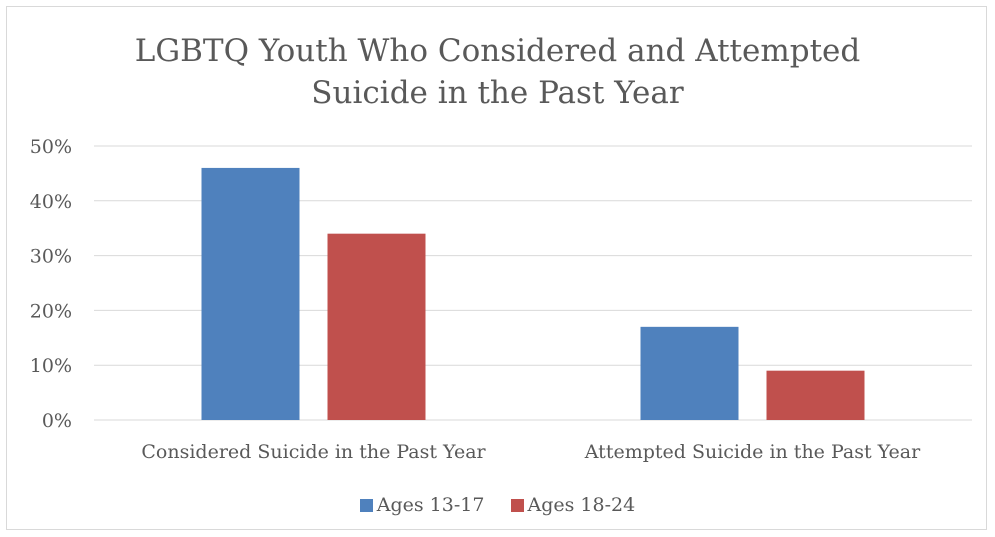 This screenshot has height=537, width=995. I want to click on chart-title-line-1: LGBTQ Youth Who Considered and Attempted, so click(497, 51).